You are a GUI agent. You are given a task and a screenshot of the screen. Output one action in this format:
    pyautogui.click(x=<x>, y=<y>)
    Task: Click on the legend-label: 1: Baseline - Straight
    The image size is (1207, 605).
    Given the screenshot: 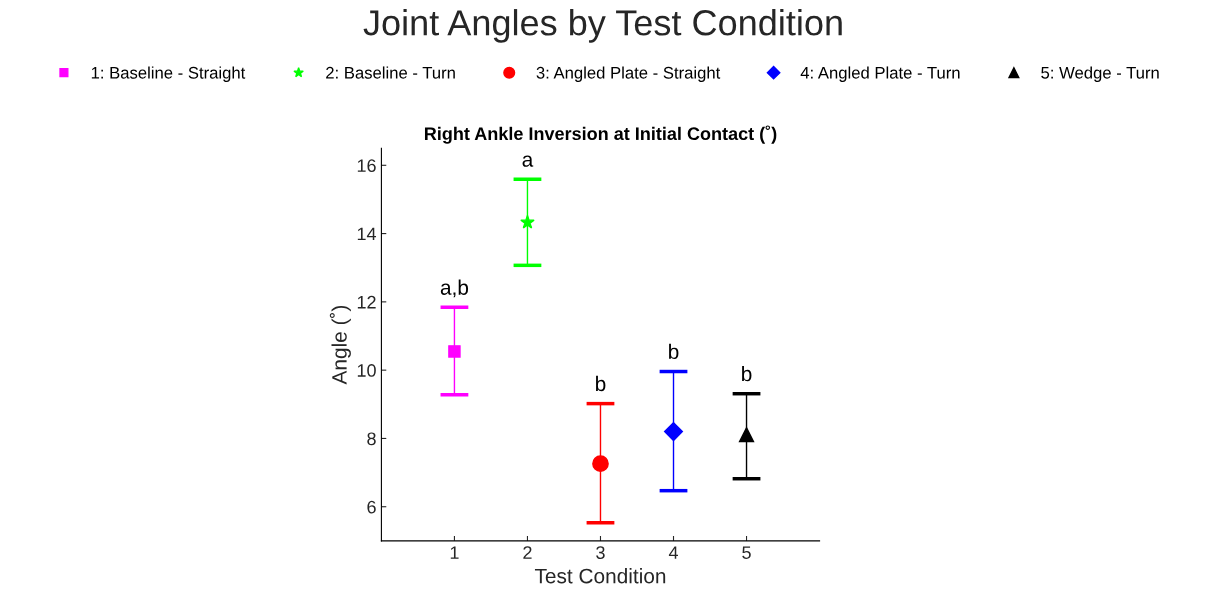 What is the action you would take?
    pyautogui.click(x=168, y=74)
    